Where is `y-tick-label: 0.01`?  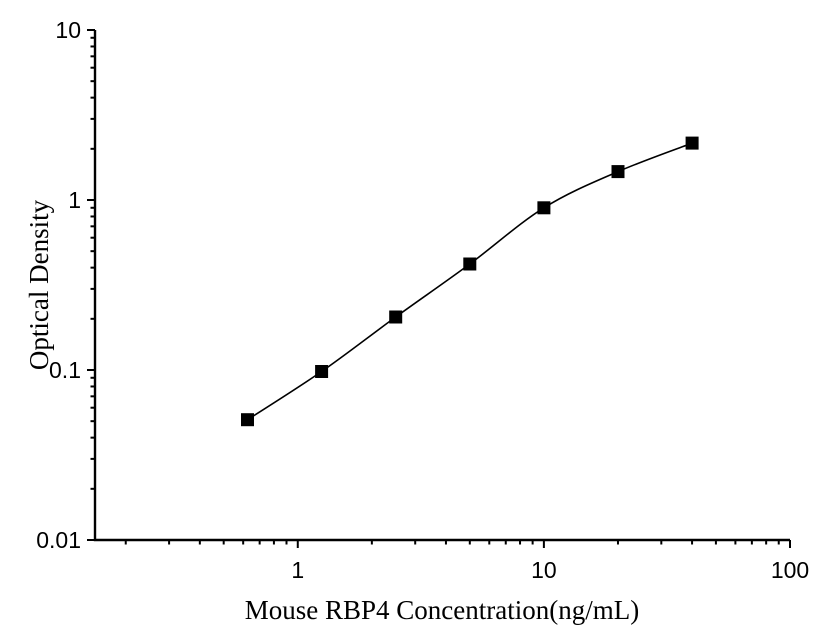 y-tick-label: 0.01 is located at coordinates (58, 540).